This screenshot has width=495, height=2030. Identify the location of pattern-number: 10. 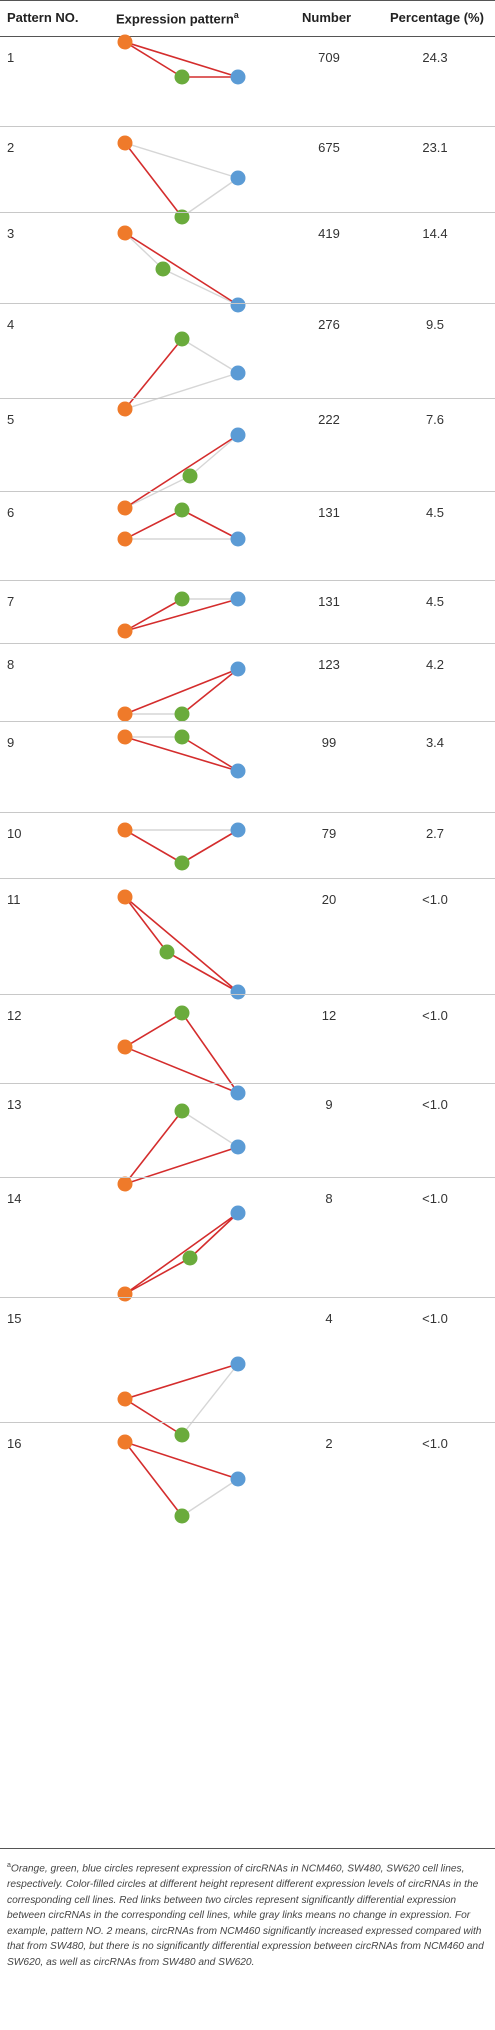
(14, 833).